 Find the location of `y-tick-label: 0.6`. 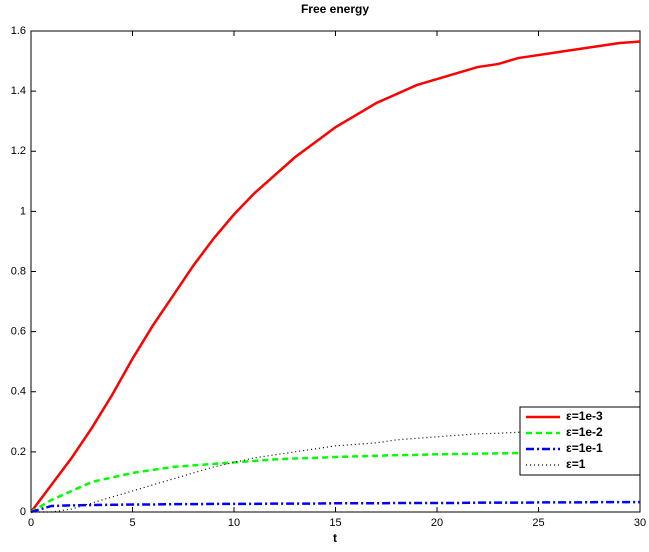

y-tick-label: 0.6 is located at coordinates (18, 332).